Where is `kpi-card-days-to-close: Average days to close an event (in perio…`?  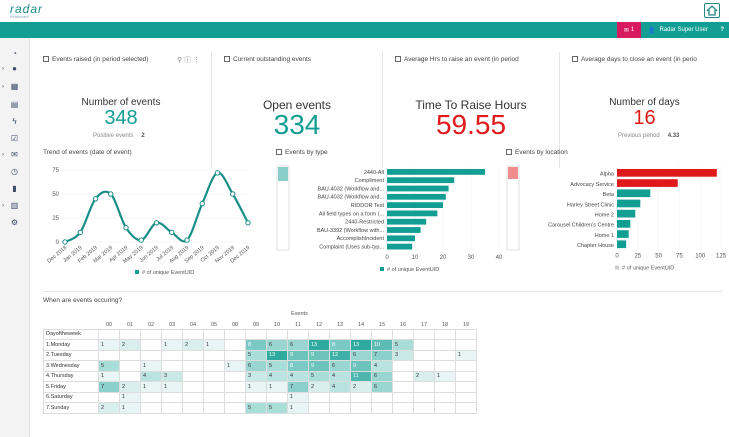
kpi-card-days-to-close: Average days to close an event (in perio… is located at coordinates (644, 110).